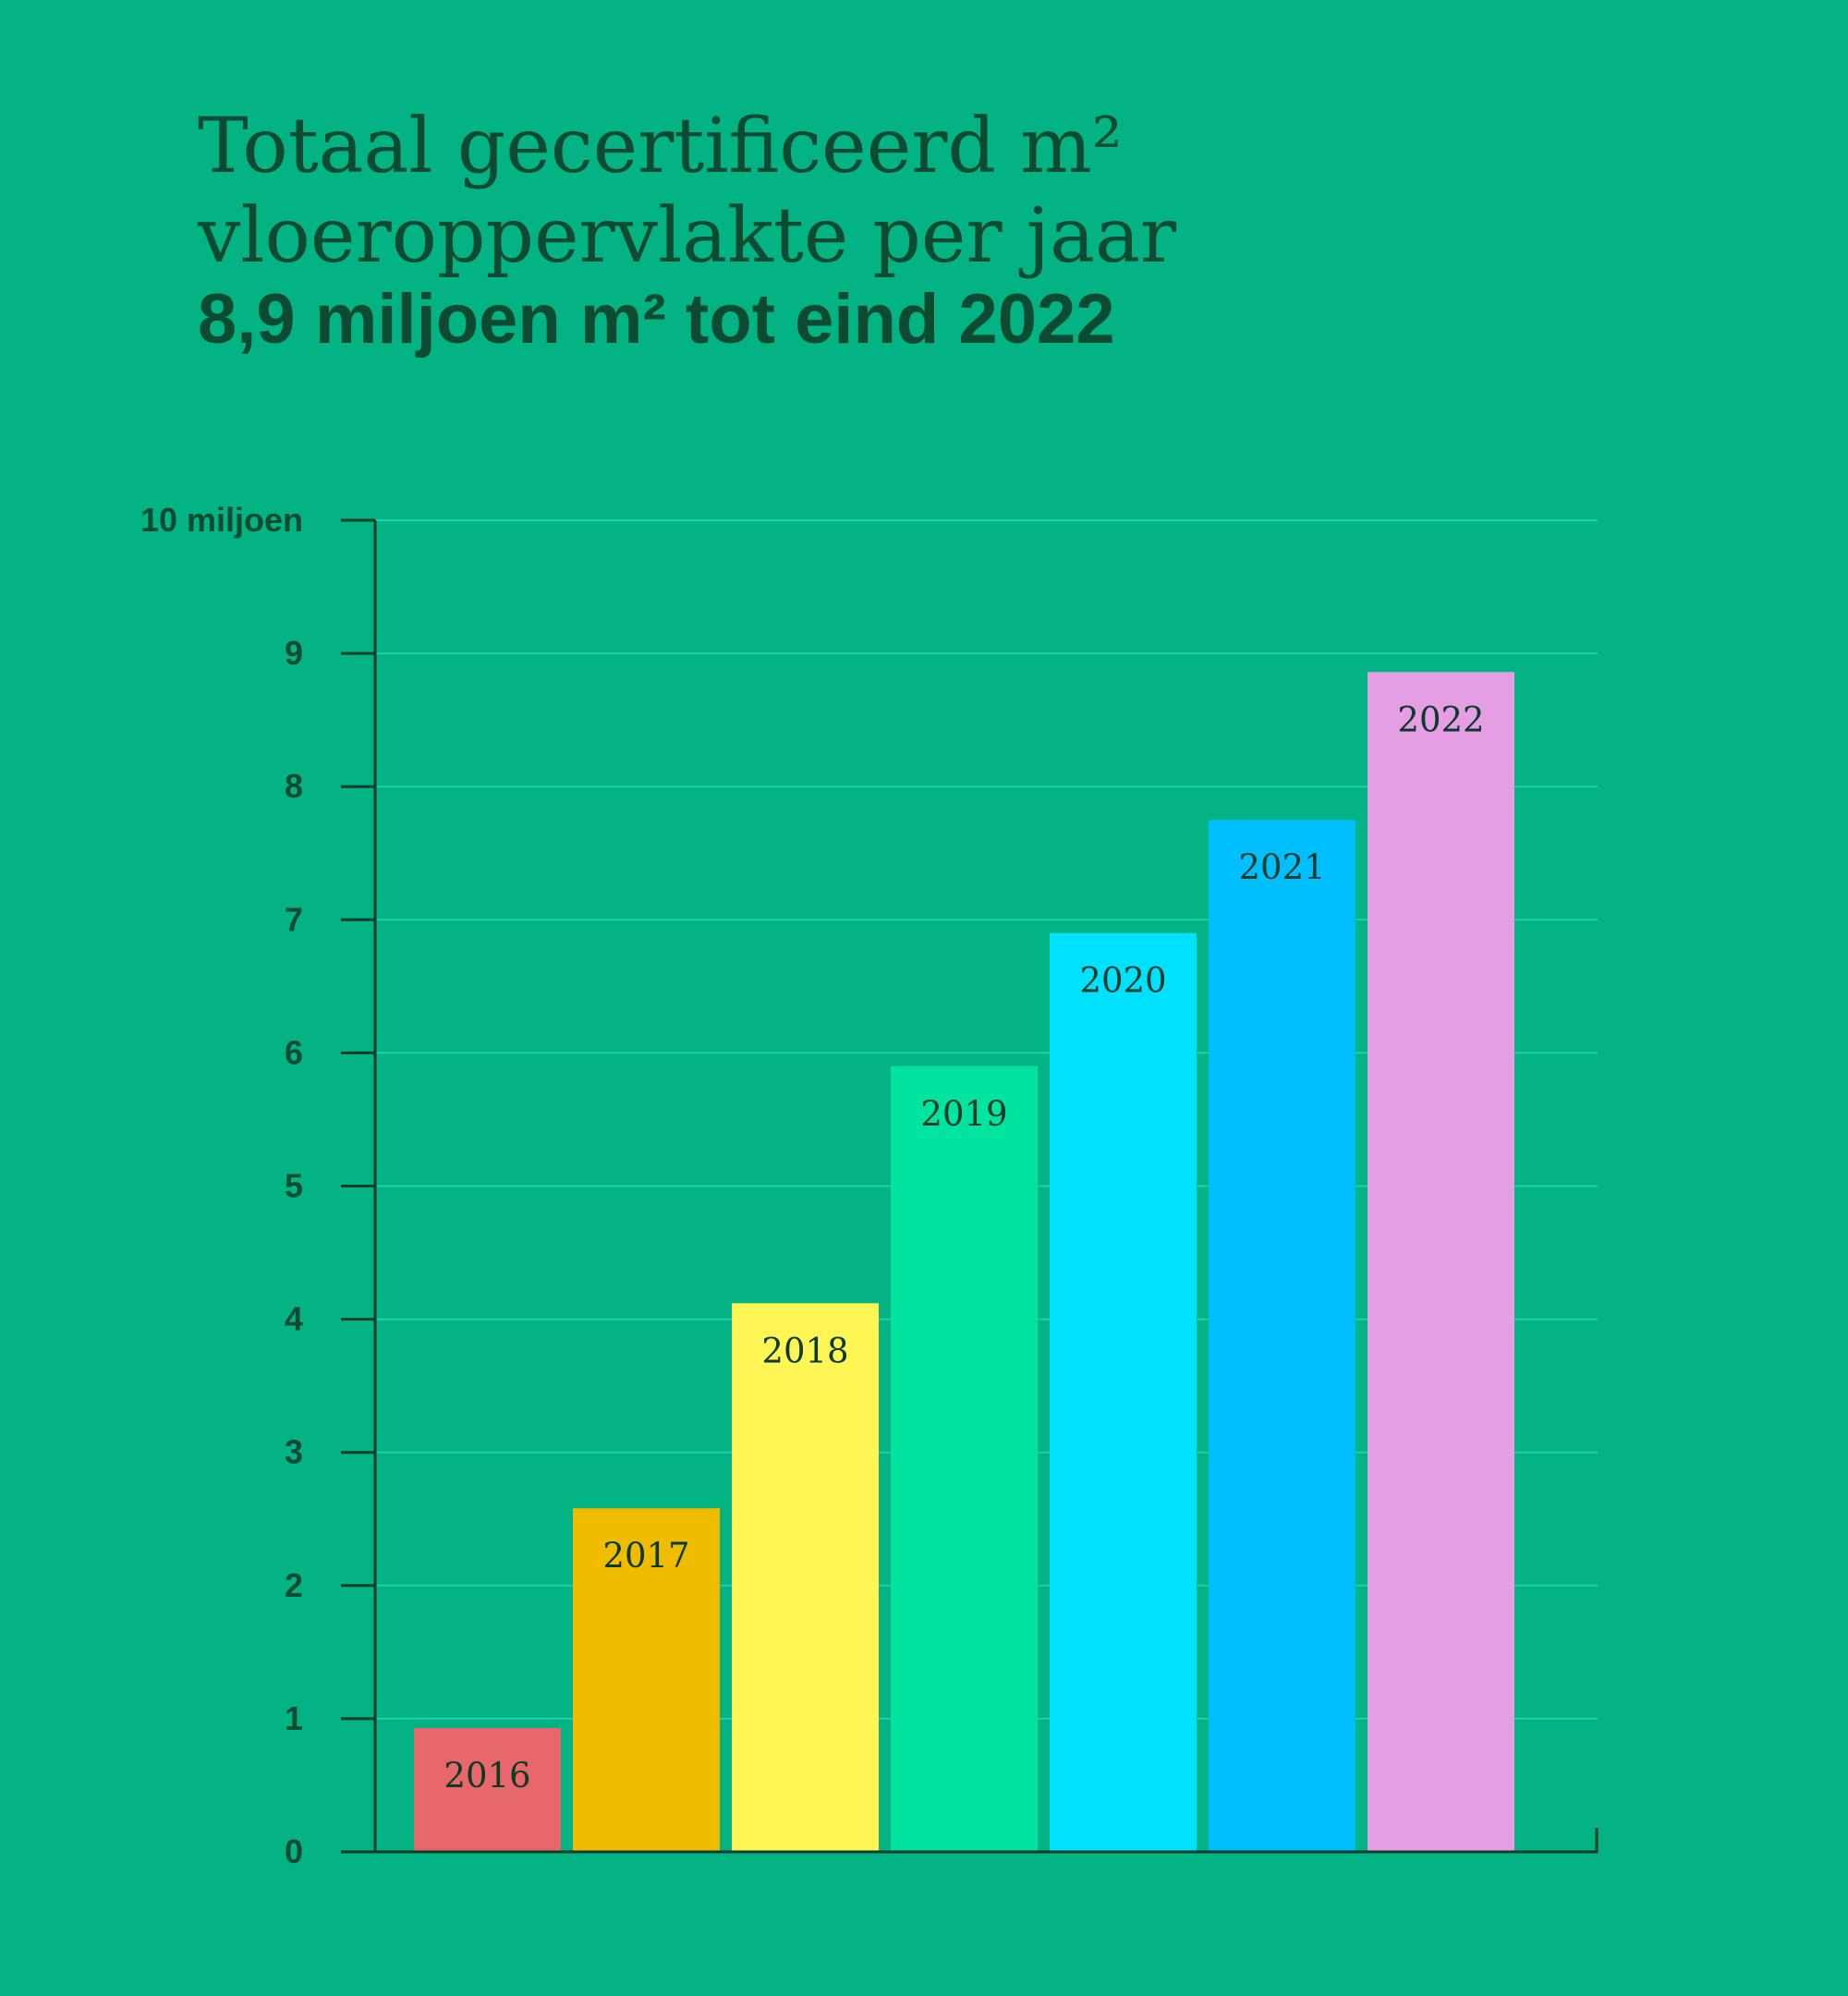 The height and width of the screenshot is (1996, 1848). I want to click on y-tick-label: 3, so click(294, 1452).